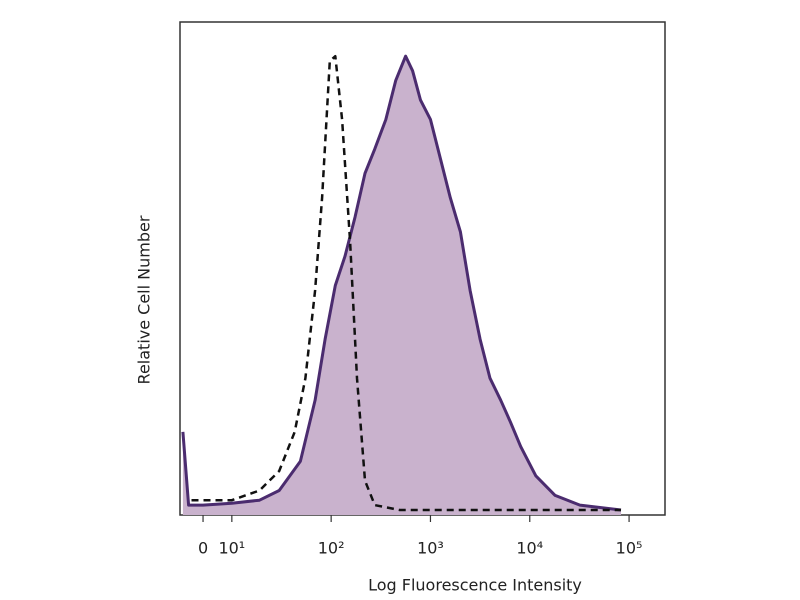  What do you see at coordinates (144, 299) in the screenshot?
I see `y-axis-label: Relative Cell Number` at bounding box center [144, 299].